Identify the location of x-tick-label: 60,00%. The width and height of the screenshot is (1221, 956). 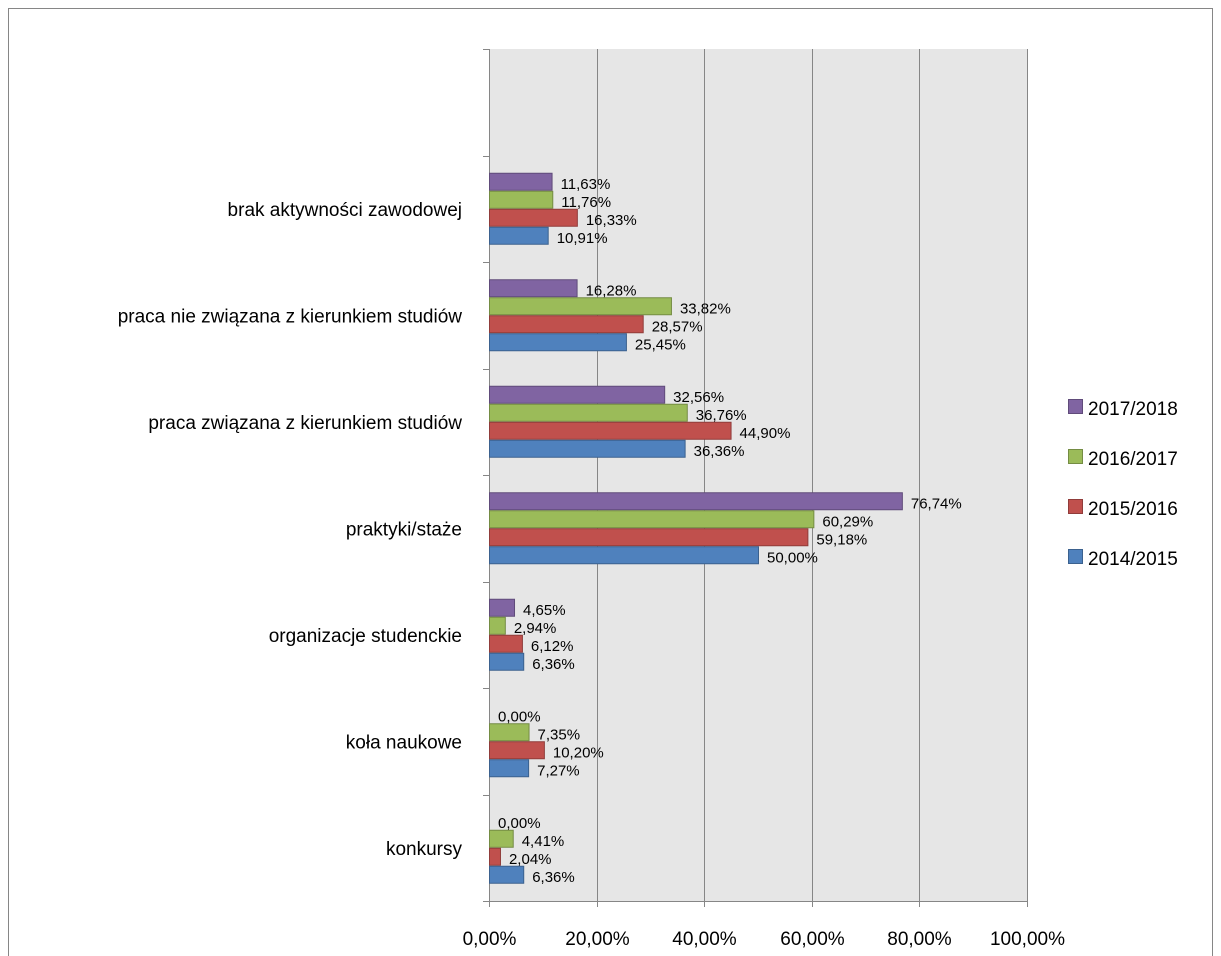
(812, 939).